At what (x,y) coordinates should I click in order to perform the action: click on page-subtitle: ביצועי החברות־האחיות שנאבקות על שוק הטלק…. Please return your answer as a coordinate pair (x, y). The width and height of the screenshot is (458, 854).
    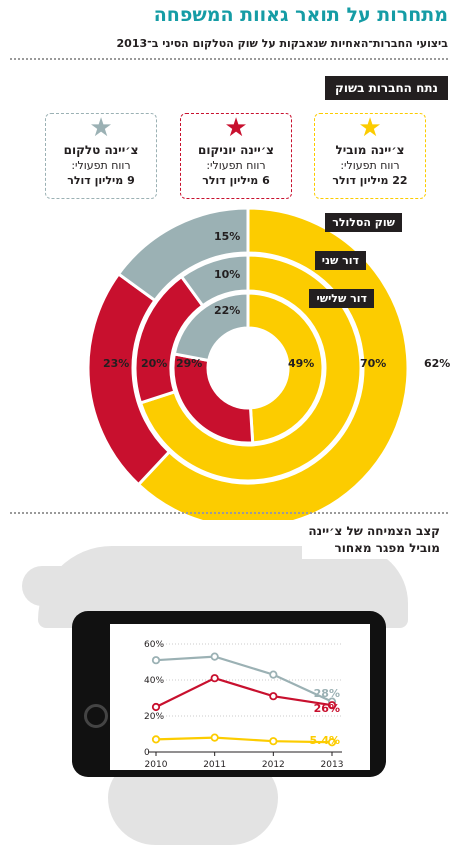
    Looking at the image, I should click on (282, 43).